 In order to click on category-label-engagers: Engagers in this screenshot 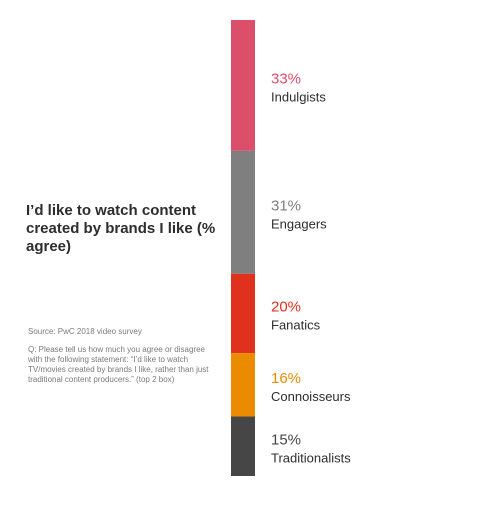, I will do `click(299, 223)`.